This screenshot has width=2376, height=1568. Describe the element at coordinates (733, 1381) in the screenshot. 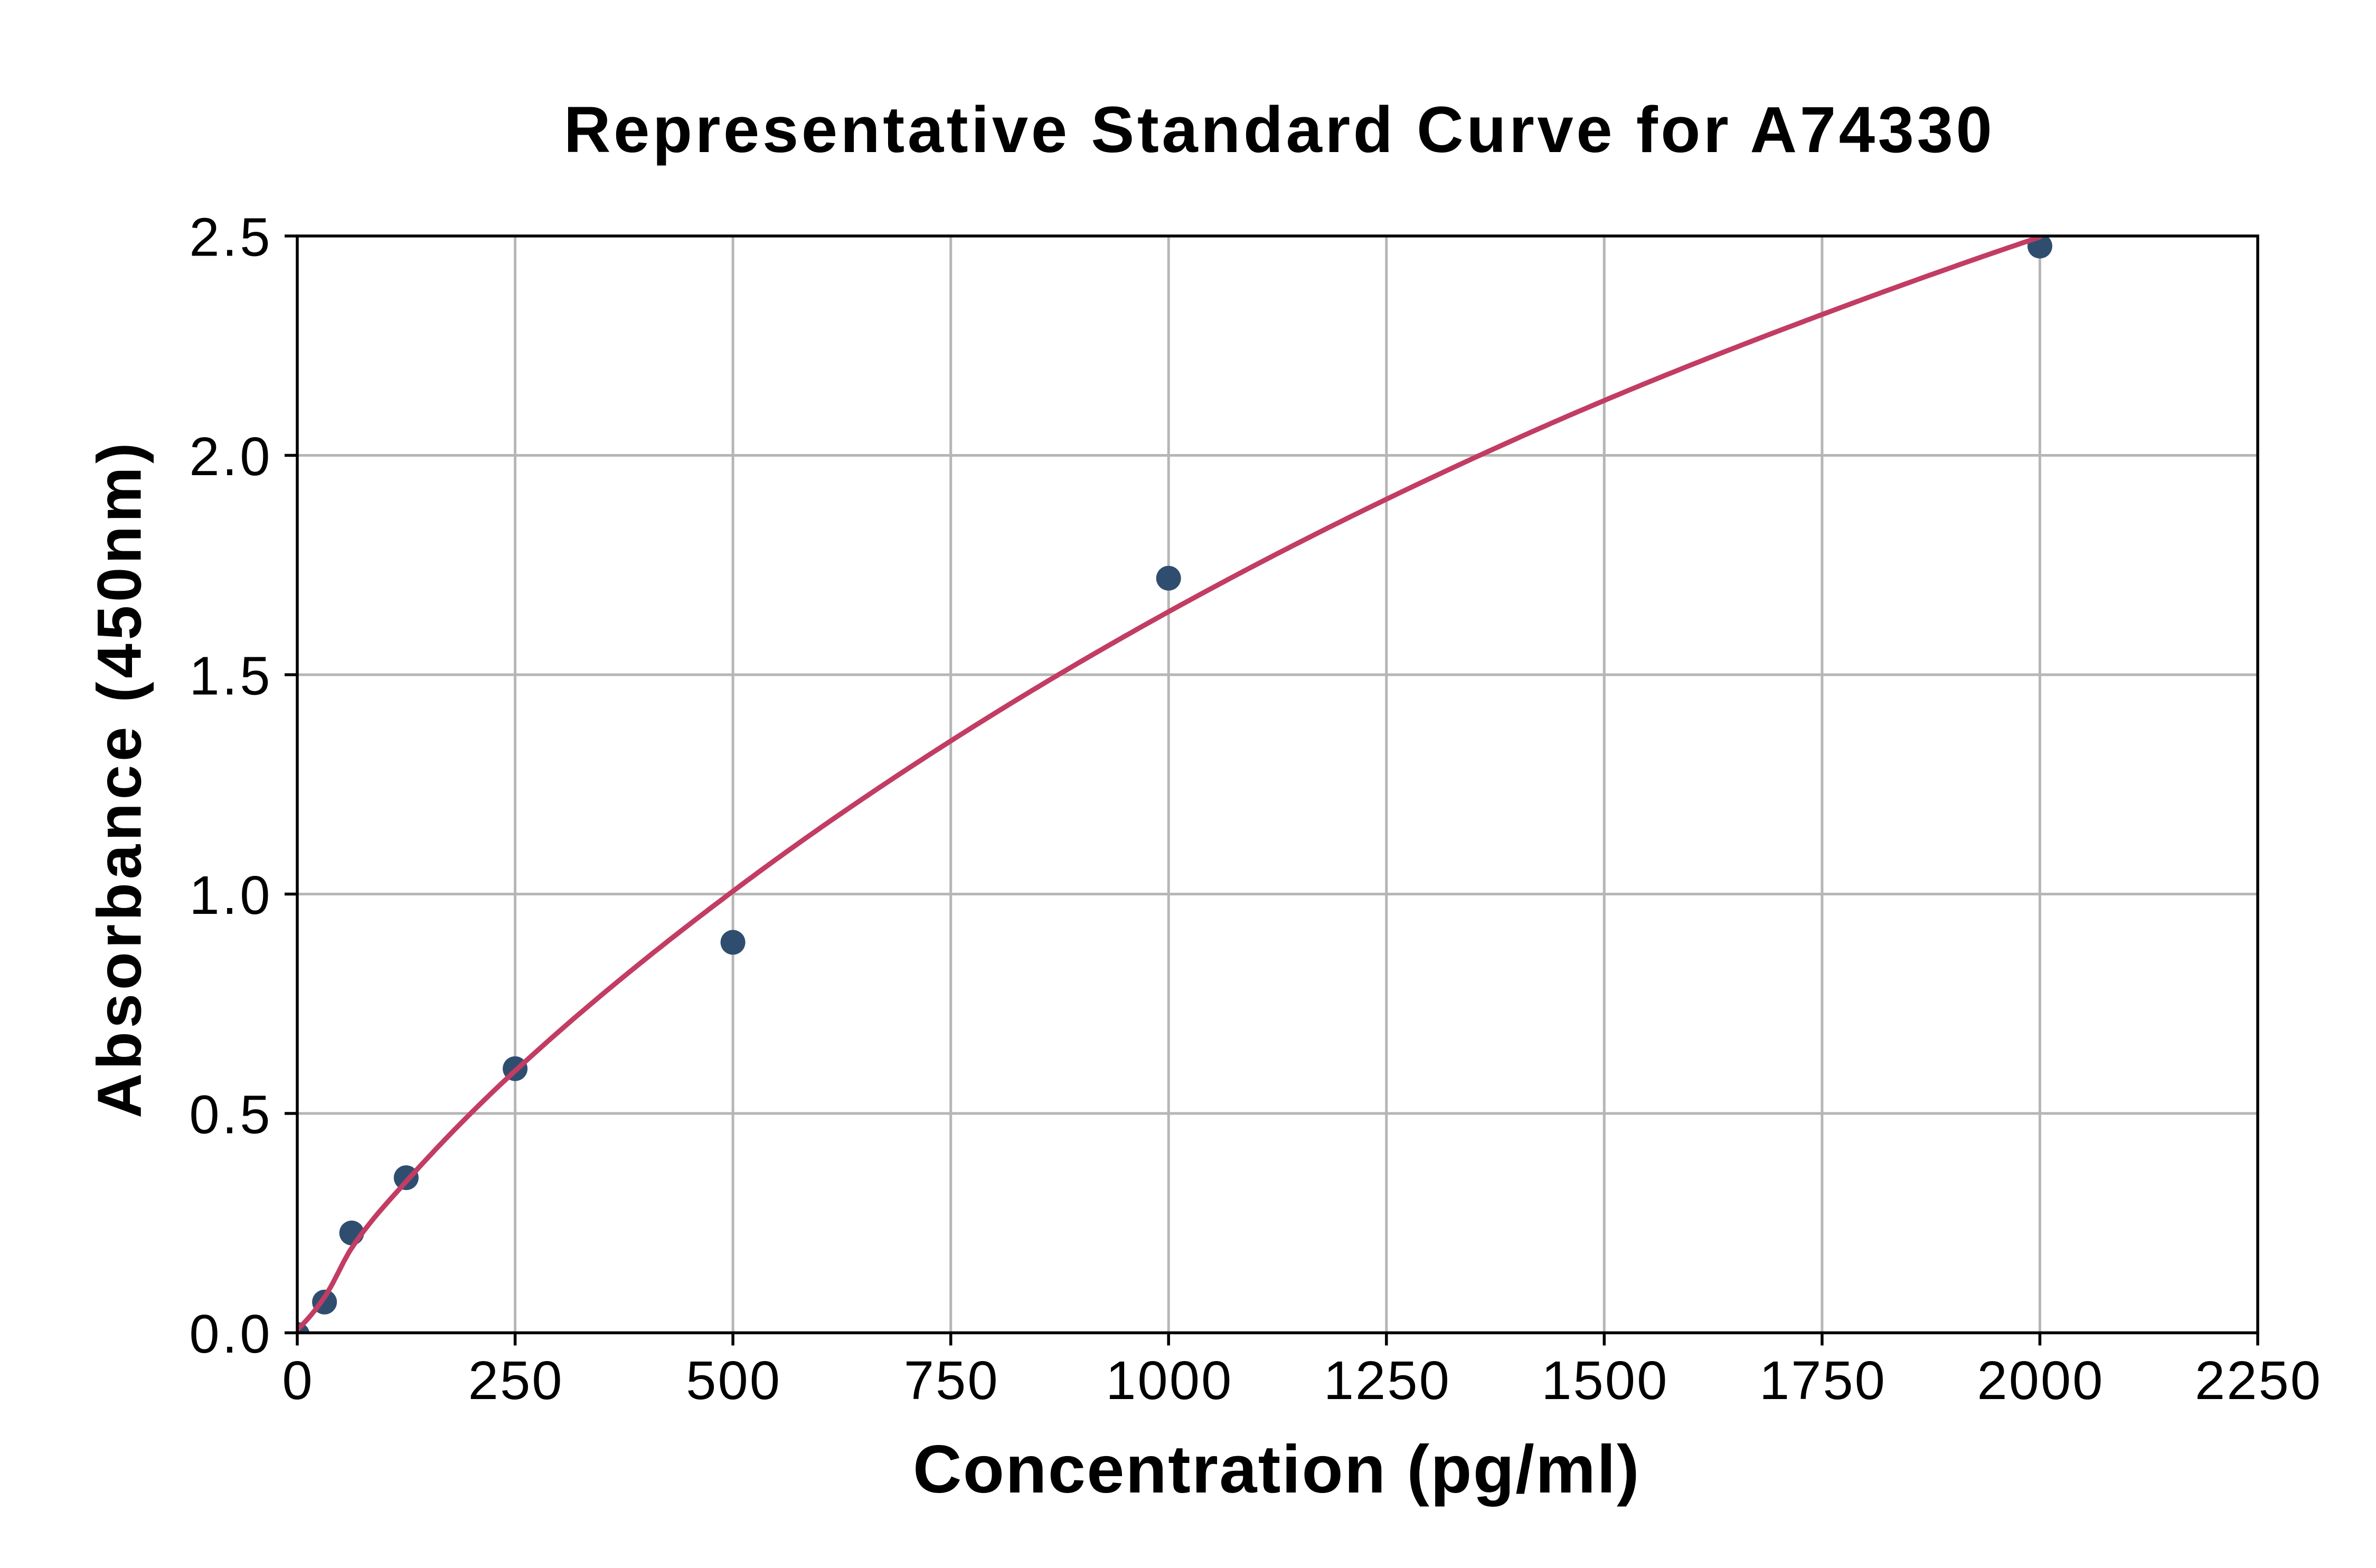

I see `svg-text: 500` at that location.